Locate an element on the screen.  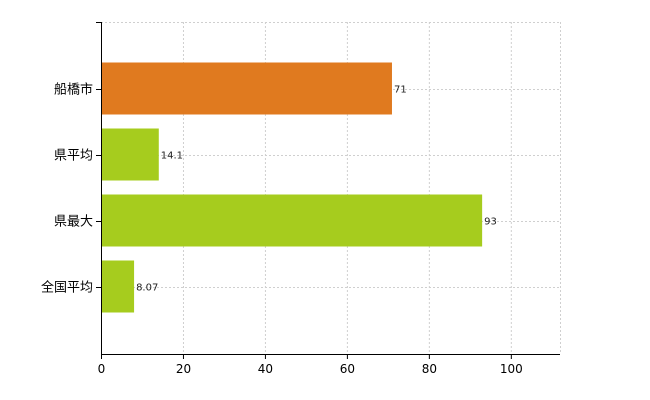
category-label: 県平均 is located at coordinates (73, 156).